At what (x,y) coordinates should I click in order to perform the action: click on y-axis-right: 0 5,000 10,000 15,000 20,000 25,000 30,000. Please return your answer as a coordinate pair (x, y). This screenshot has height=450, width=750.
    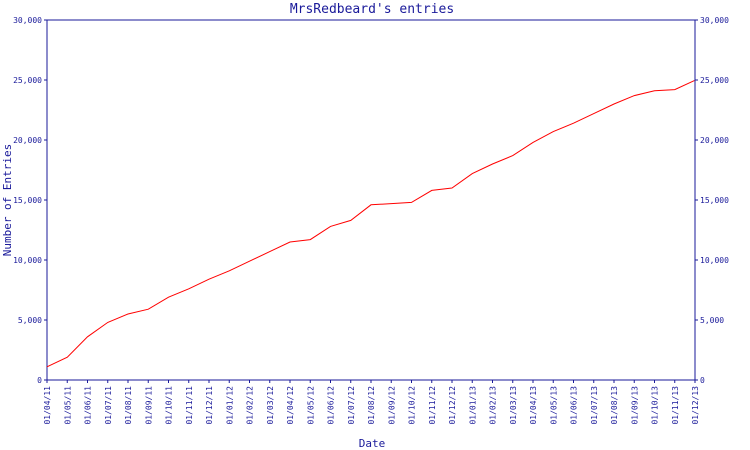
    Looking at the image, I should click on (712, 200).